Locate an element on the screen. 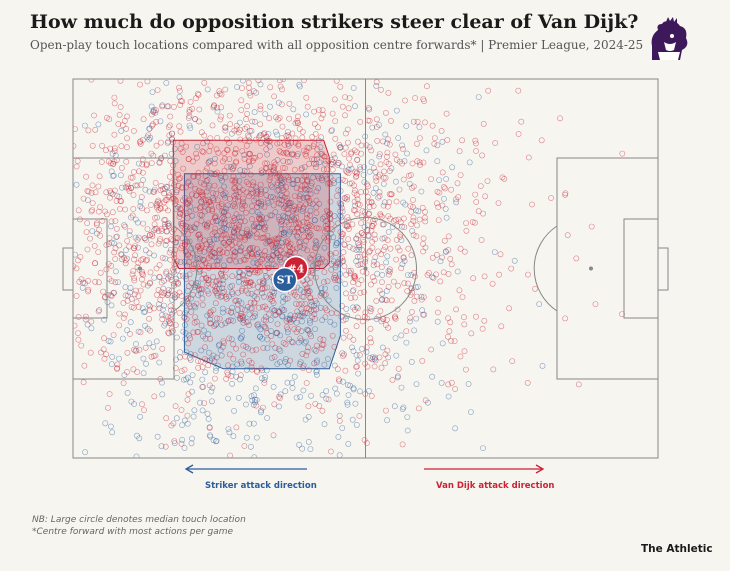 The height and width of the screenshot is (571, 730). van-dijk-arrowhead is located at coordinates (540, 469).